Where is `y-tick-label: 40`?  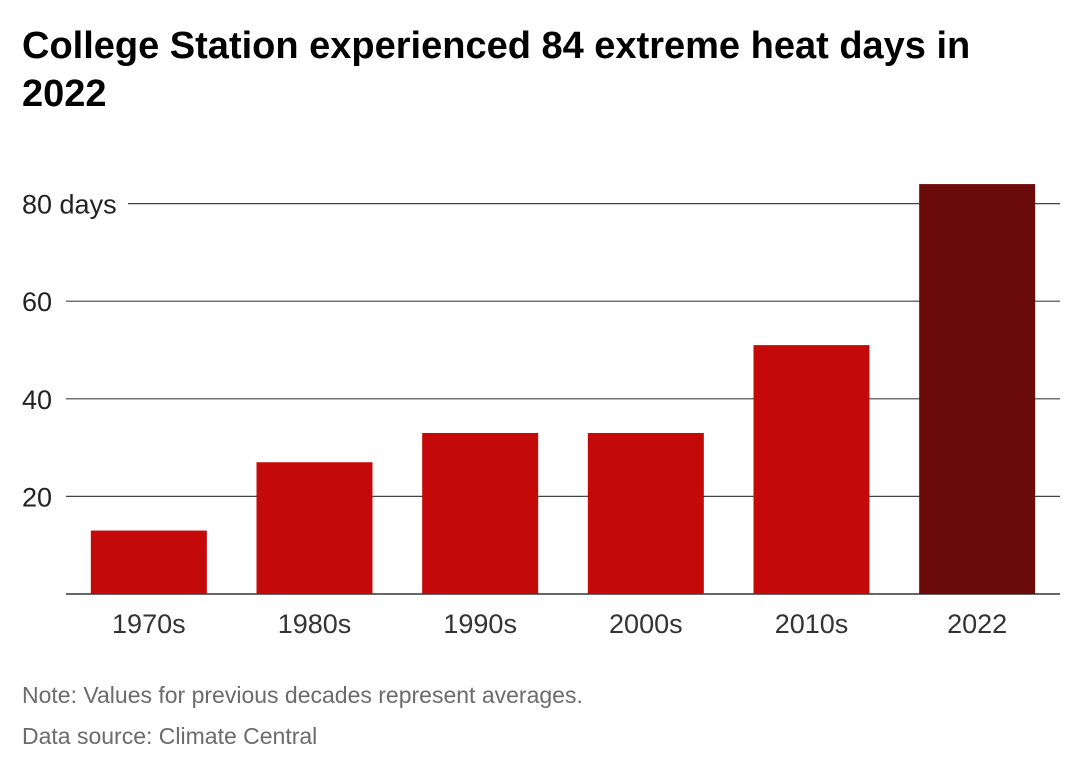 y-tick-label: 40 is located at coordinates (37, 400).